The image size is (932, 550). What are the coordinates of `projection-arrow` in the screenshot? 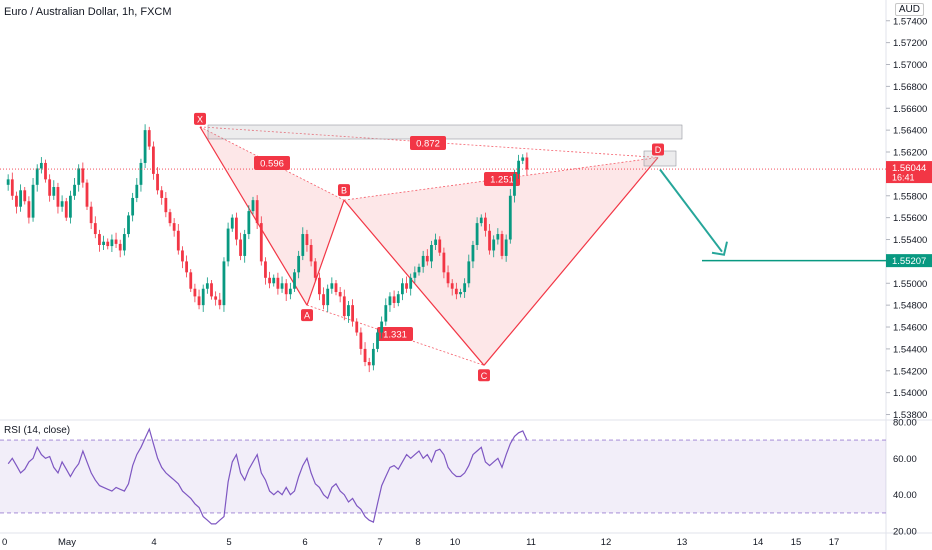 It's located at (691, 210).